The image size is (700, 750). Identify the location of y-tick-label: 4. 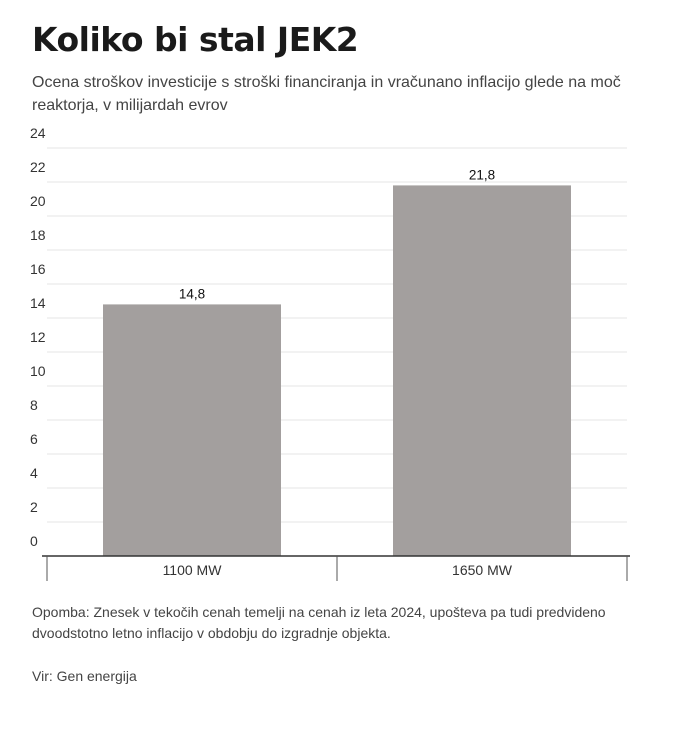
(34, 473).